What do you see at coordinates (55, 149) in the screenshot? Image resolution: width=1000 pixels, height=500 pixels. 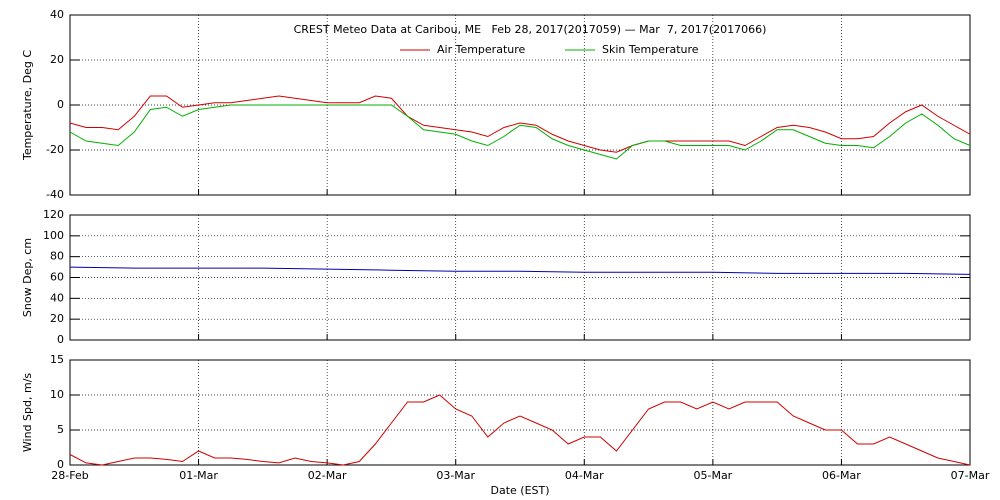 I see `y-tick-label: -20` at bounding box center [55, 149].